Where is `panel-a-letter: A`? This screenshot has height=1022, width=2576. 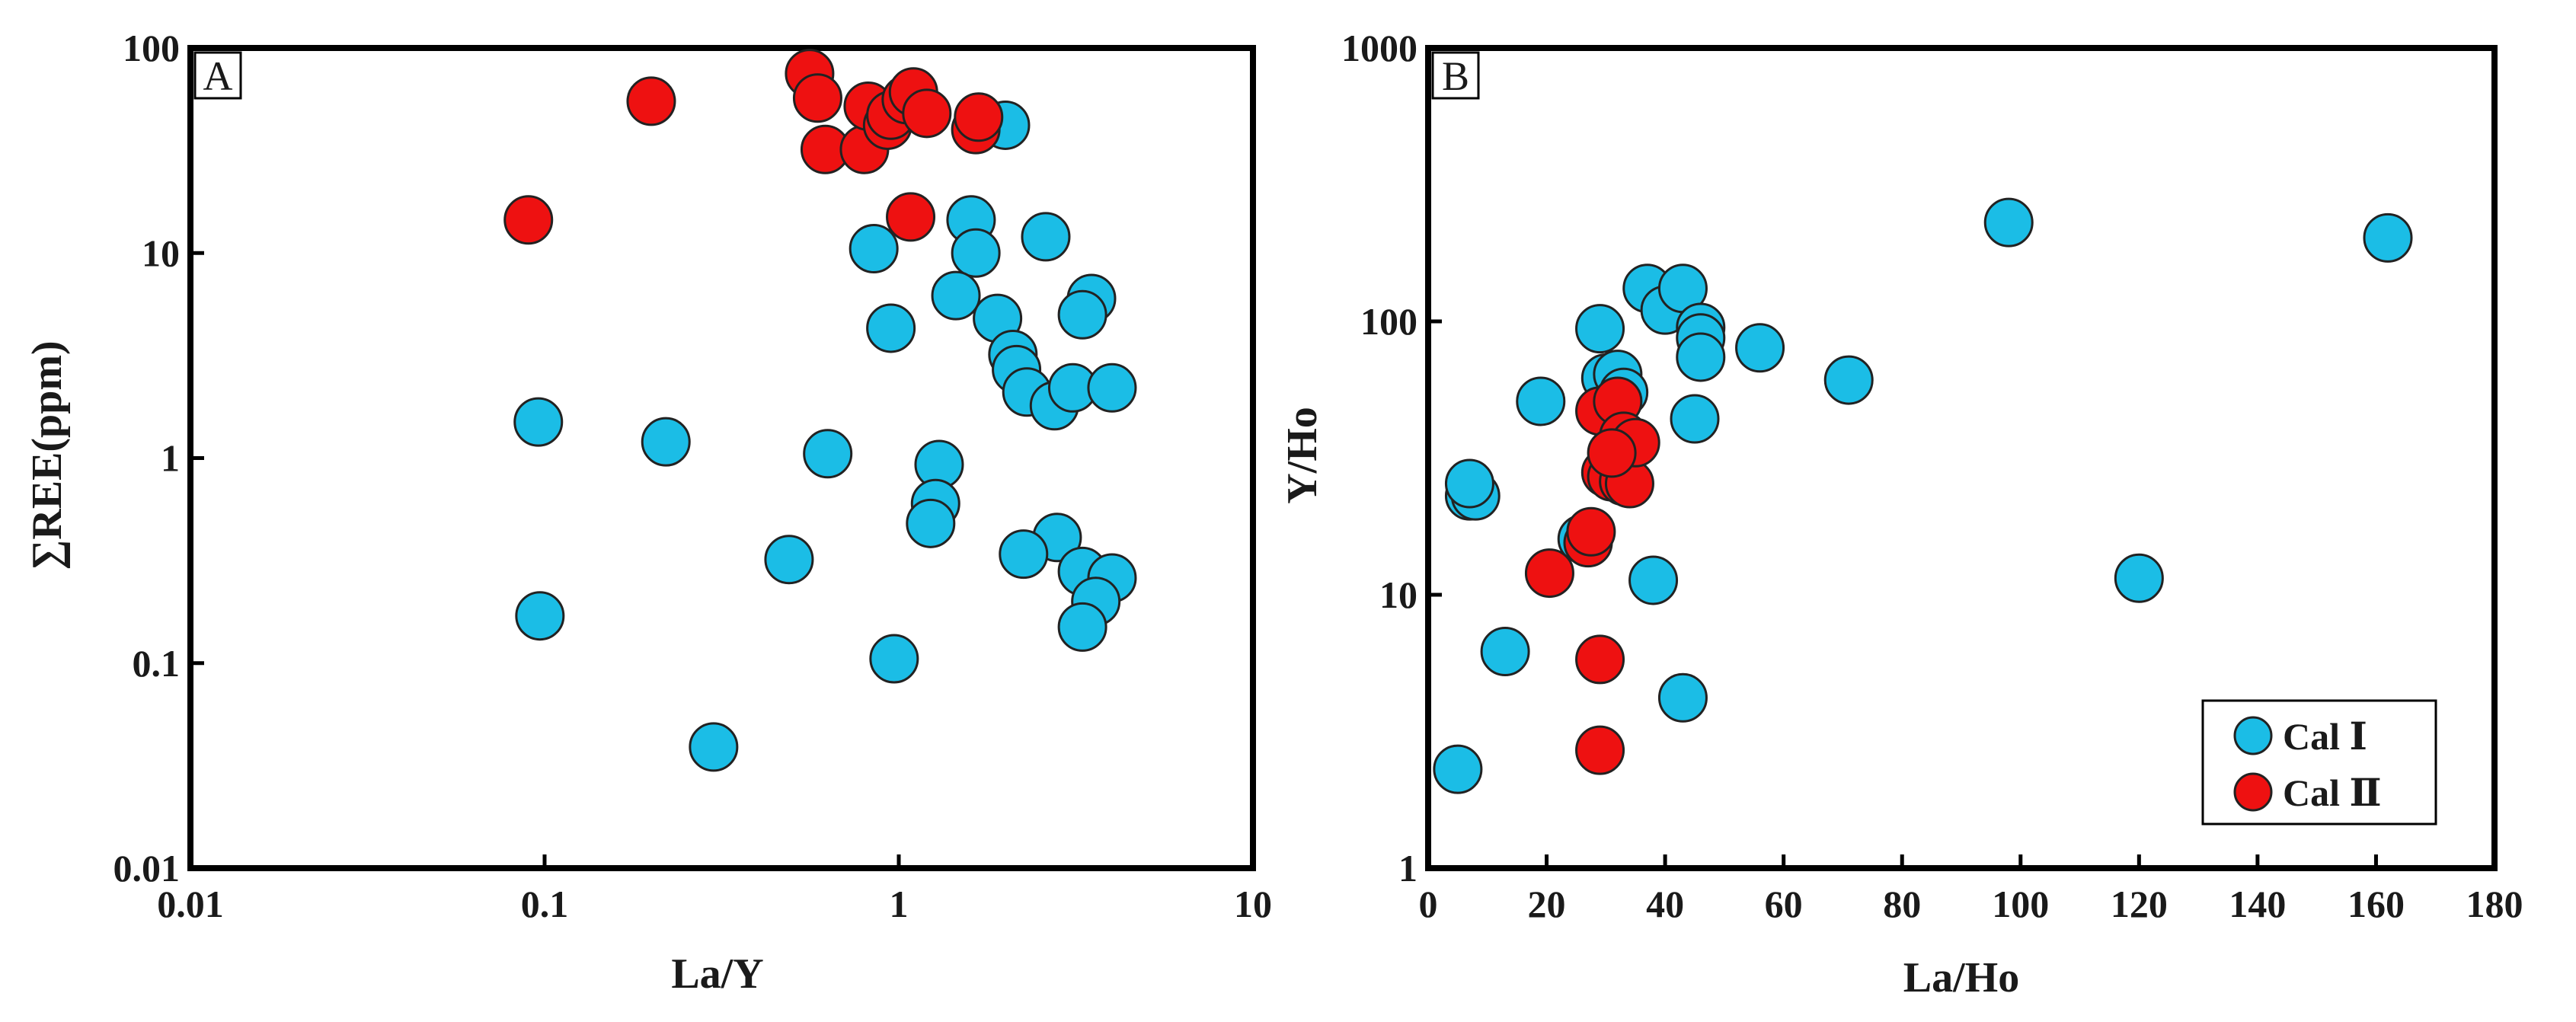 panel-a-letter: A is located at coordinates (218, 76).